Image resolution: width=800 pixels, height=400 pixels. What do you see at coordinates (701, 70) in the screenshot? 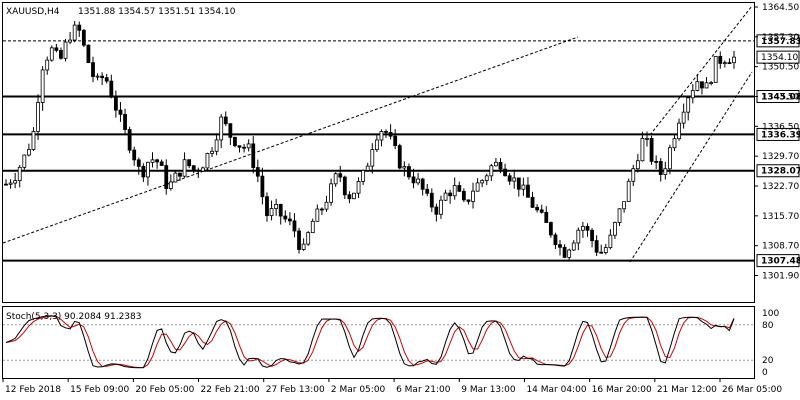
I see `channel-upper-line` at bounding box center [701, 70].